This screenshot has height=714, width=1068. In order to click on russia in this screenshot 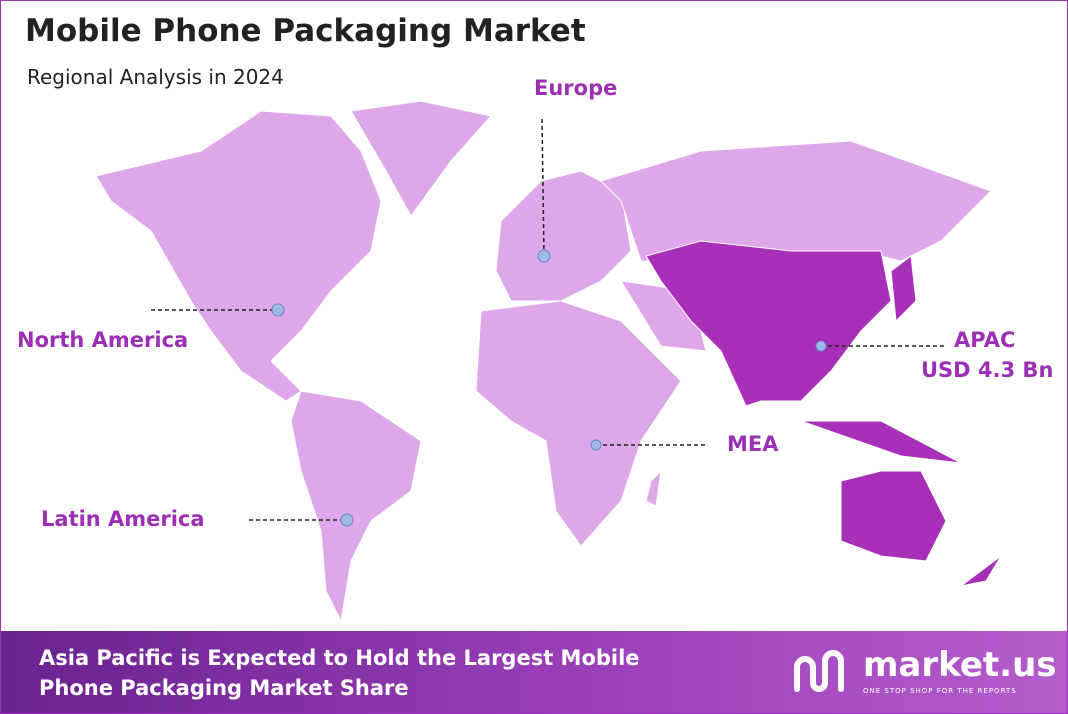, I will do `click(796, 201)`.